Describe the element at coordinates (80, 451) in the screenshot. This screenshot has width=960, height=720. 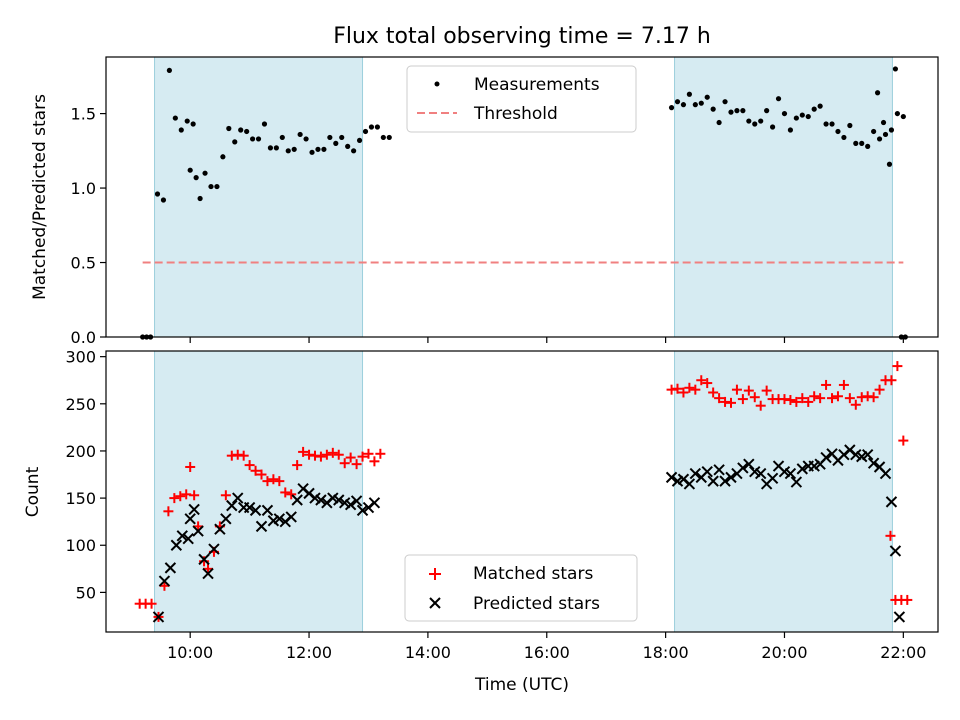
I see `y-tick-label: 200` at that location.